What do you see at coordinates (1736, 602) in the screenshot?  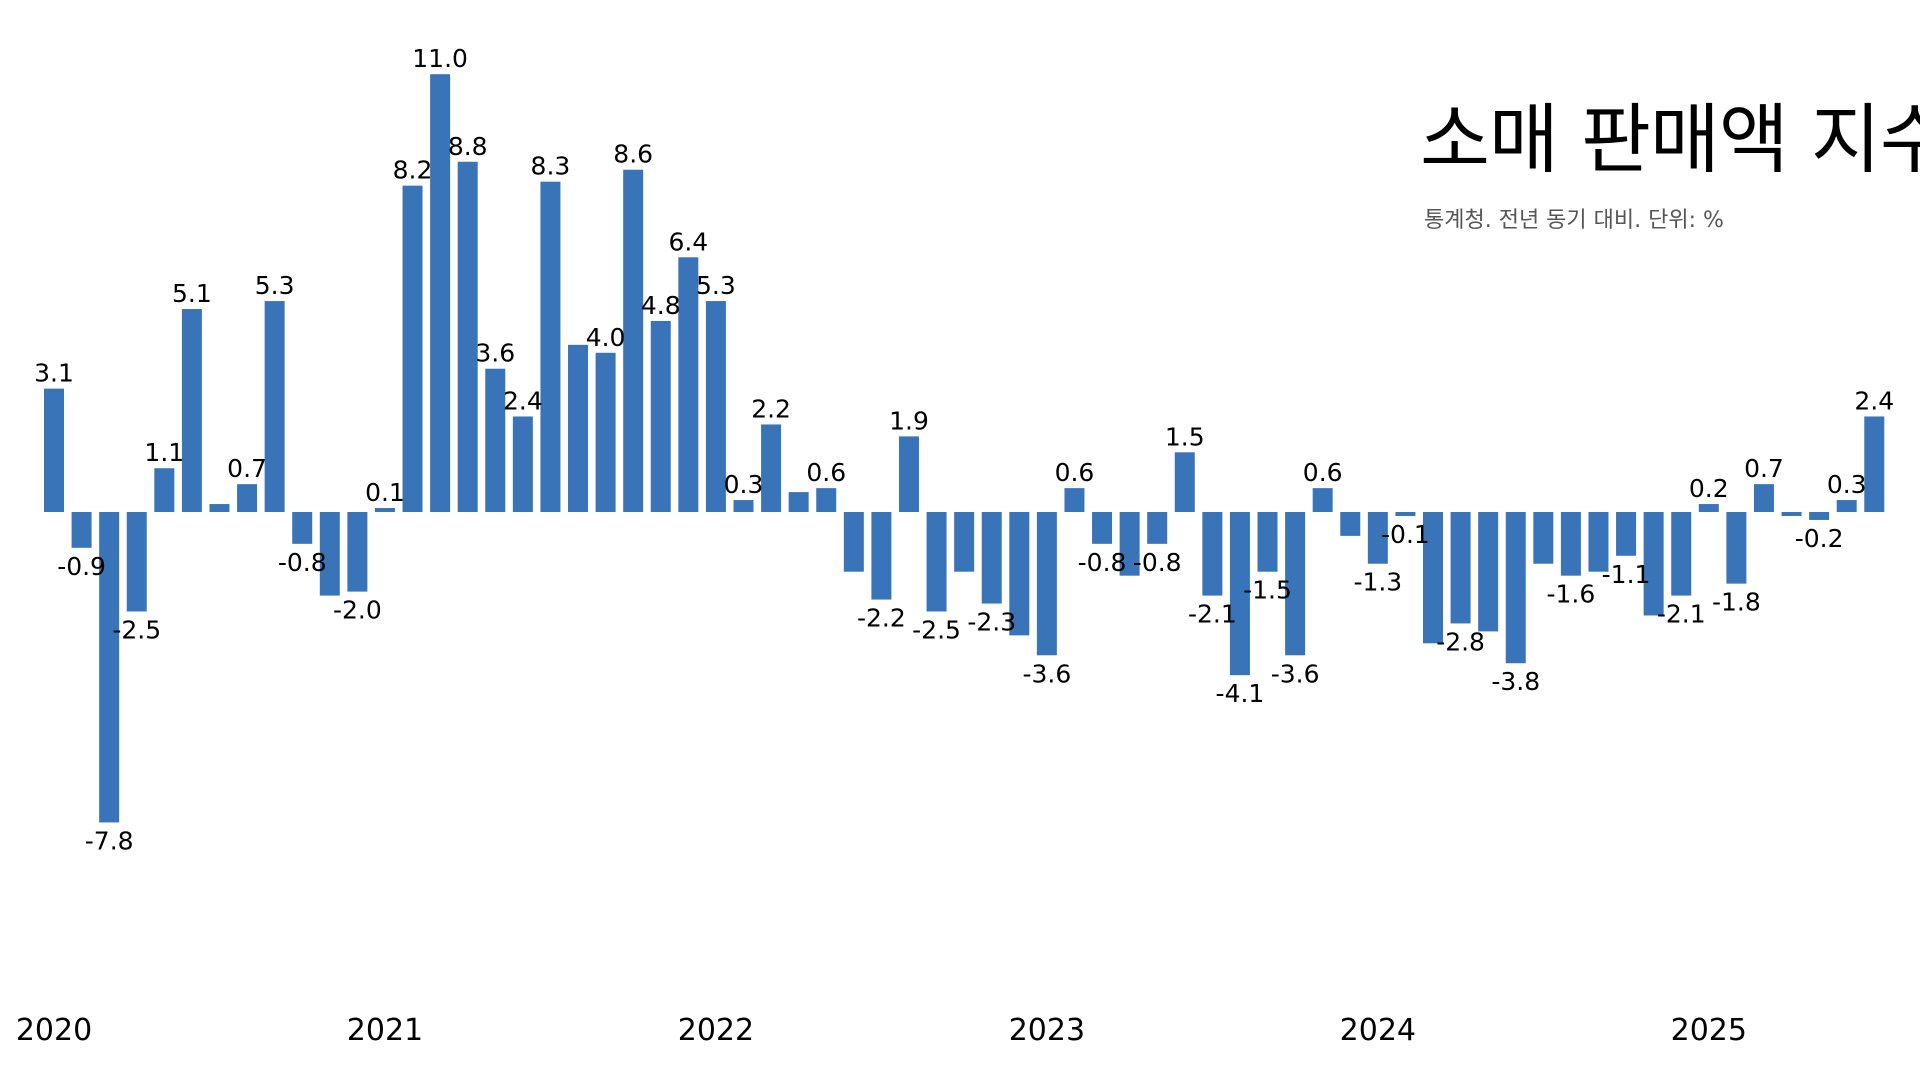 I see `value-label: -1.8` at bounding box center [1736, 602].